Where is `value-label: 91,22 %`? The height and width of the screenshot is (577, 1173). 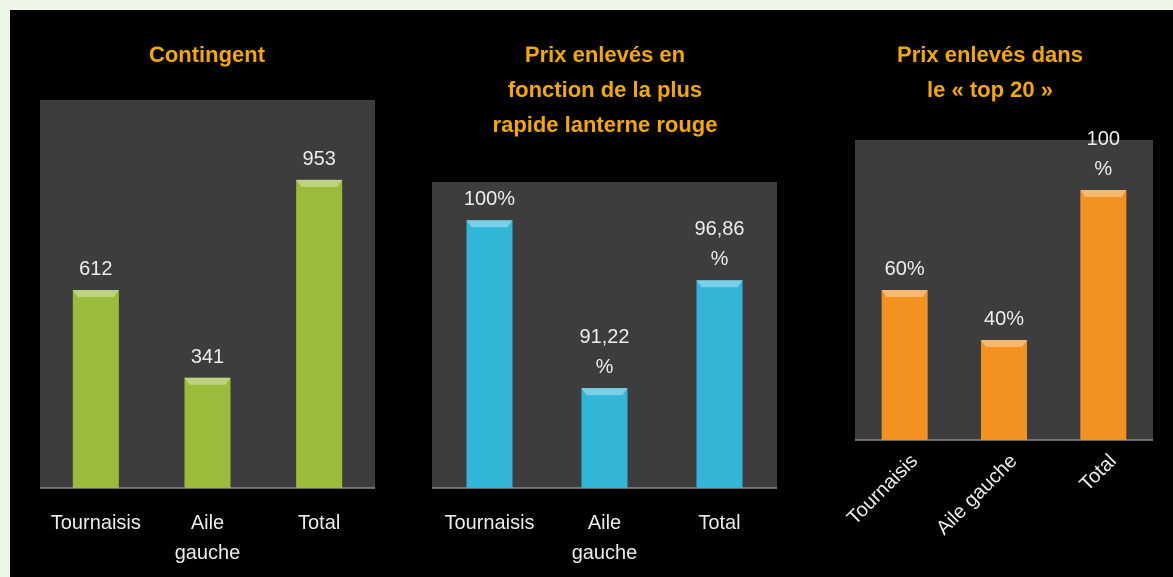
value-label: 91,22 % is located at coordinates (605, 352).